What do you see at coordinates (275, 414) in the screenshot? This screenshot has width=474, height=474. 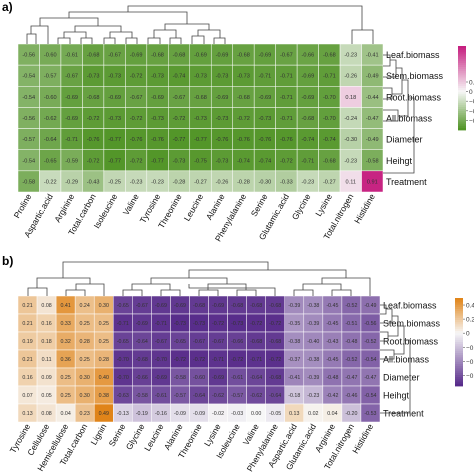 I see `cell-value-label: -0.05` at bounding box center [275, 414].